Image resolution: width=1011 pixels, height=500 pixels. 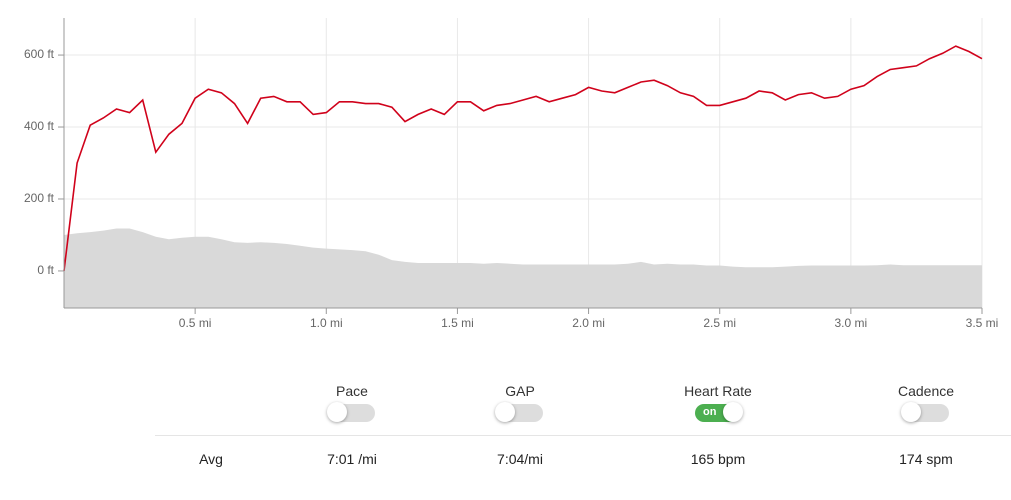 I want to click on x-tick-label: 1.5 mi, so click(x=457, y=323).